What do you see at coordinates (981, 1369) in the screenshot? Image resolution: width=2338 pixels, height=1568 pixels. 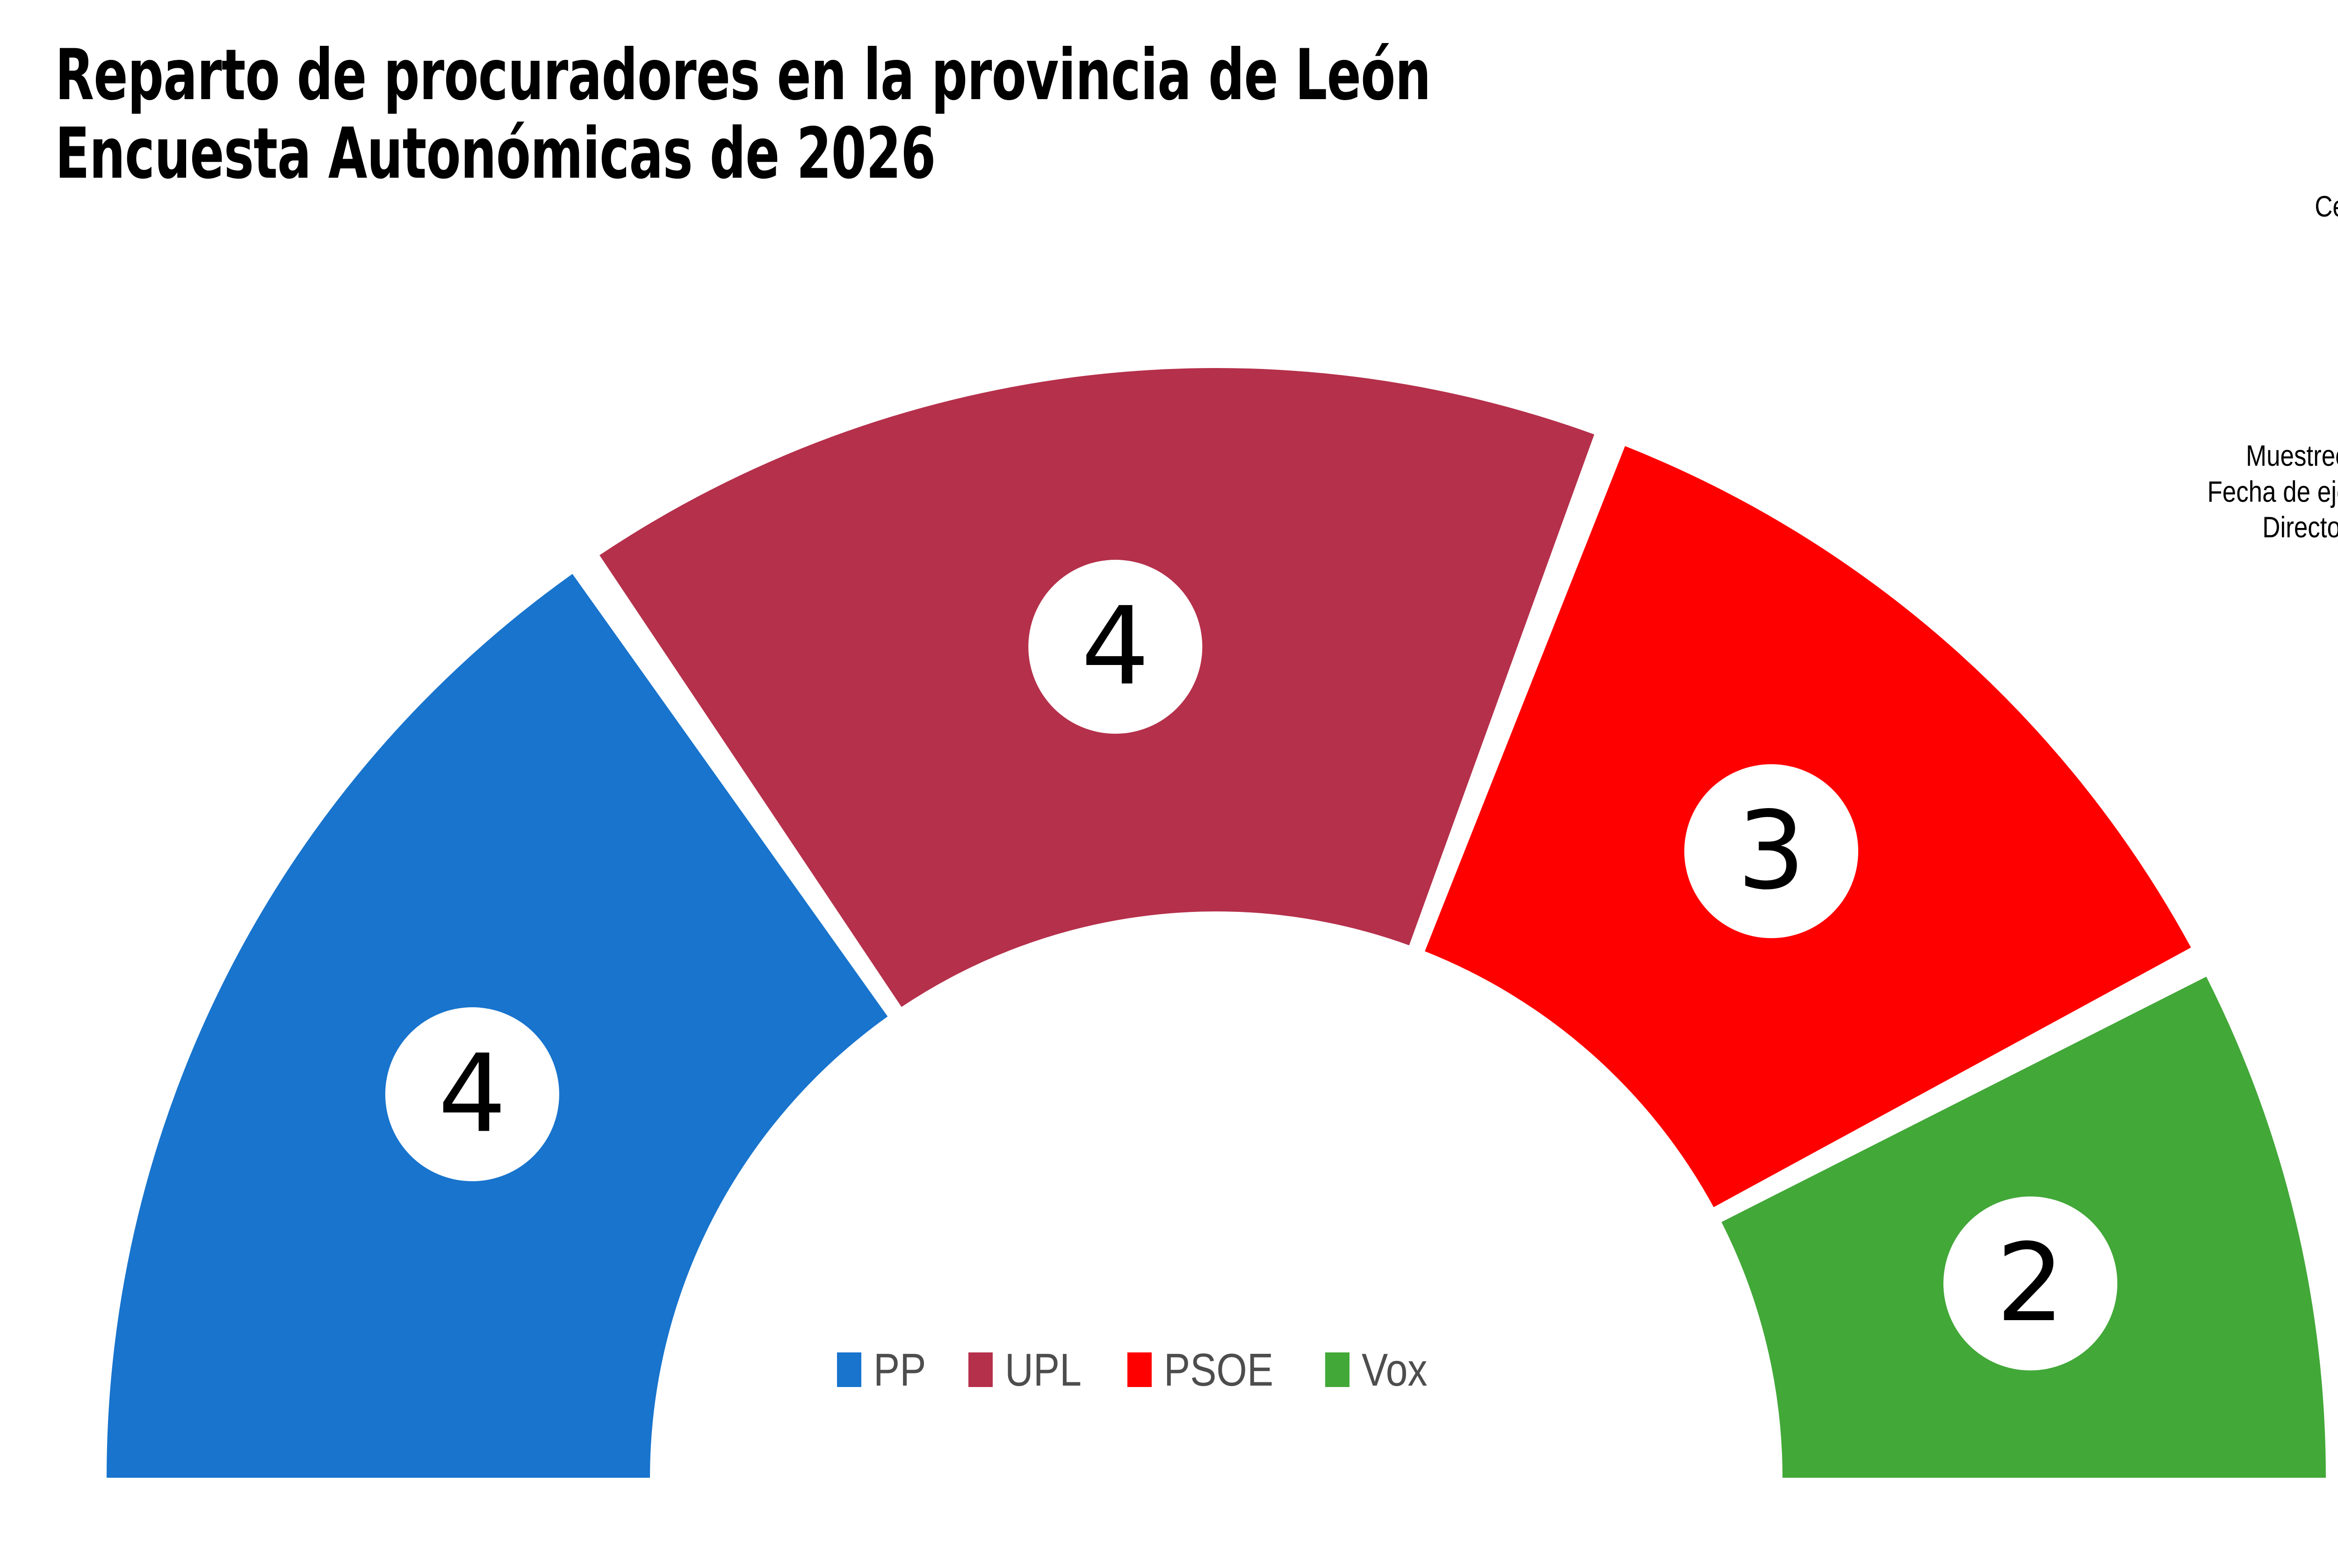 I see `legend-swatch-upl` at bounding box center [981, 1369].